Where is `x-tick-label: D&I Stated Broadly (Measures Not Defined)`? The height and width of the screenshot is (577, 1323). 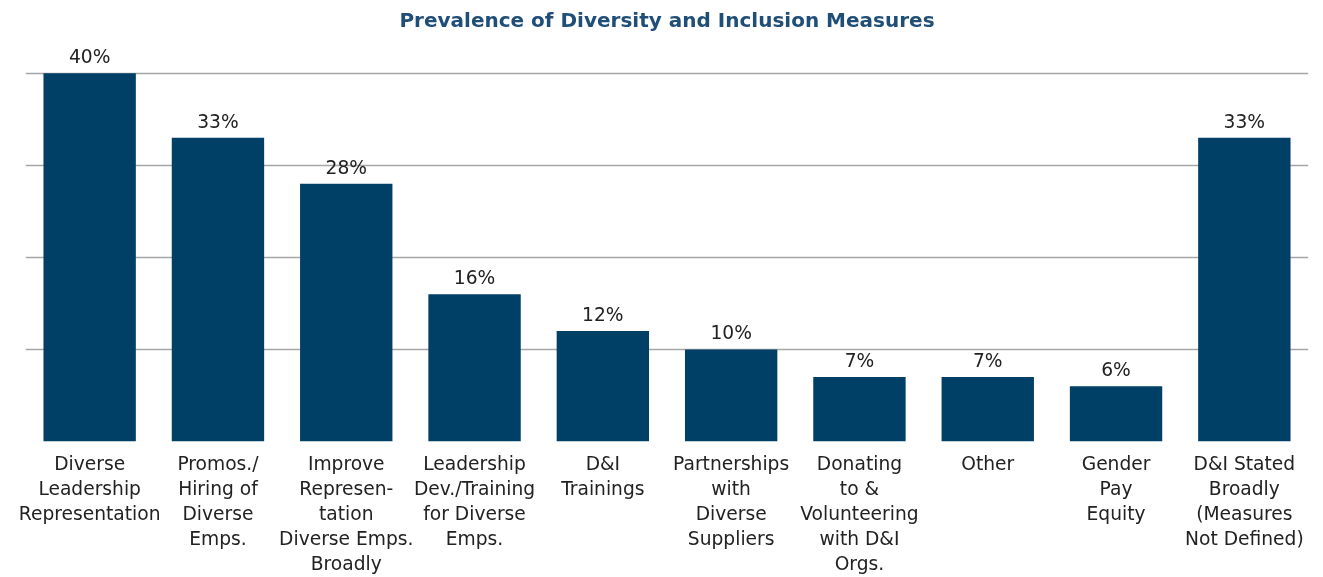 x-tick-label: D&I Stated Broadly (Measures Not Defined) is located at coordinates (1244, 501).